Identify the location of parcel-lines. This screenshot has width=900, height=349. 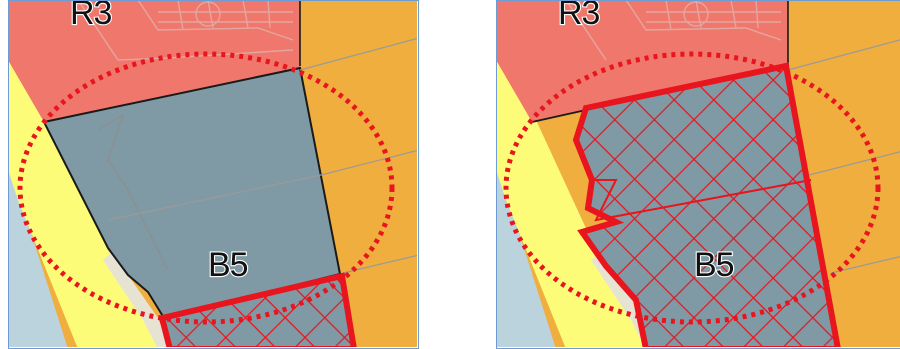
(843, 156).